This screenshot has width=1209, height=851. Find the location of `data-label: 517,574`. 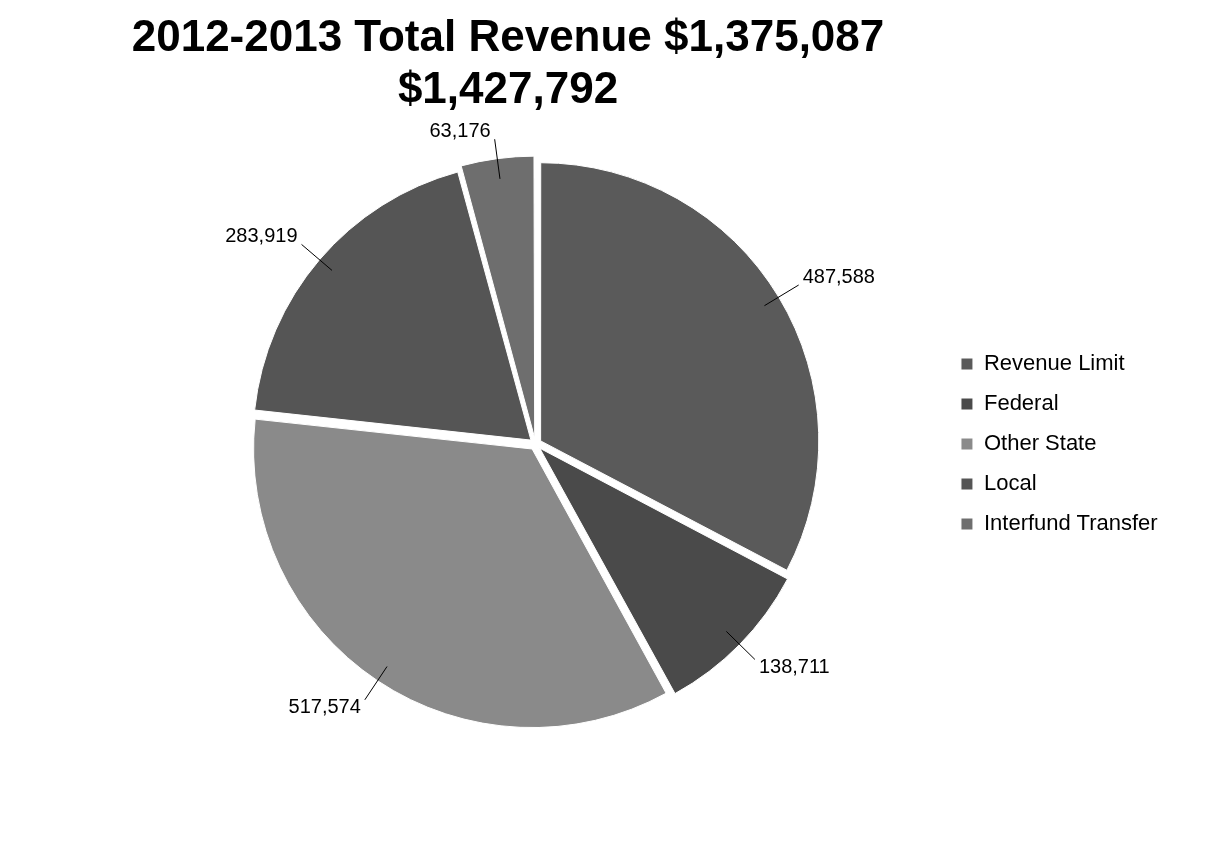

data-label: 517,574 is located at coordinates (324, 706).